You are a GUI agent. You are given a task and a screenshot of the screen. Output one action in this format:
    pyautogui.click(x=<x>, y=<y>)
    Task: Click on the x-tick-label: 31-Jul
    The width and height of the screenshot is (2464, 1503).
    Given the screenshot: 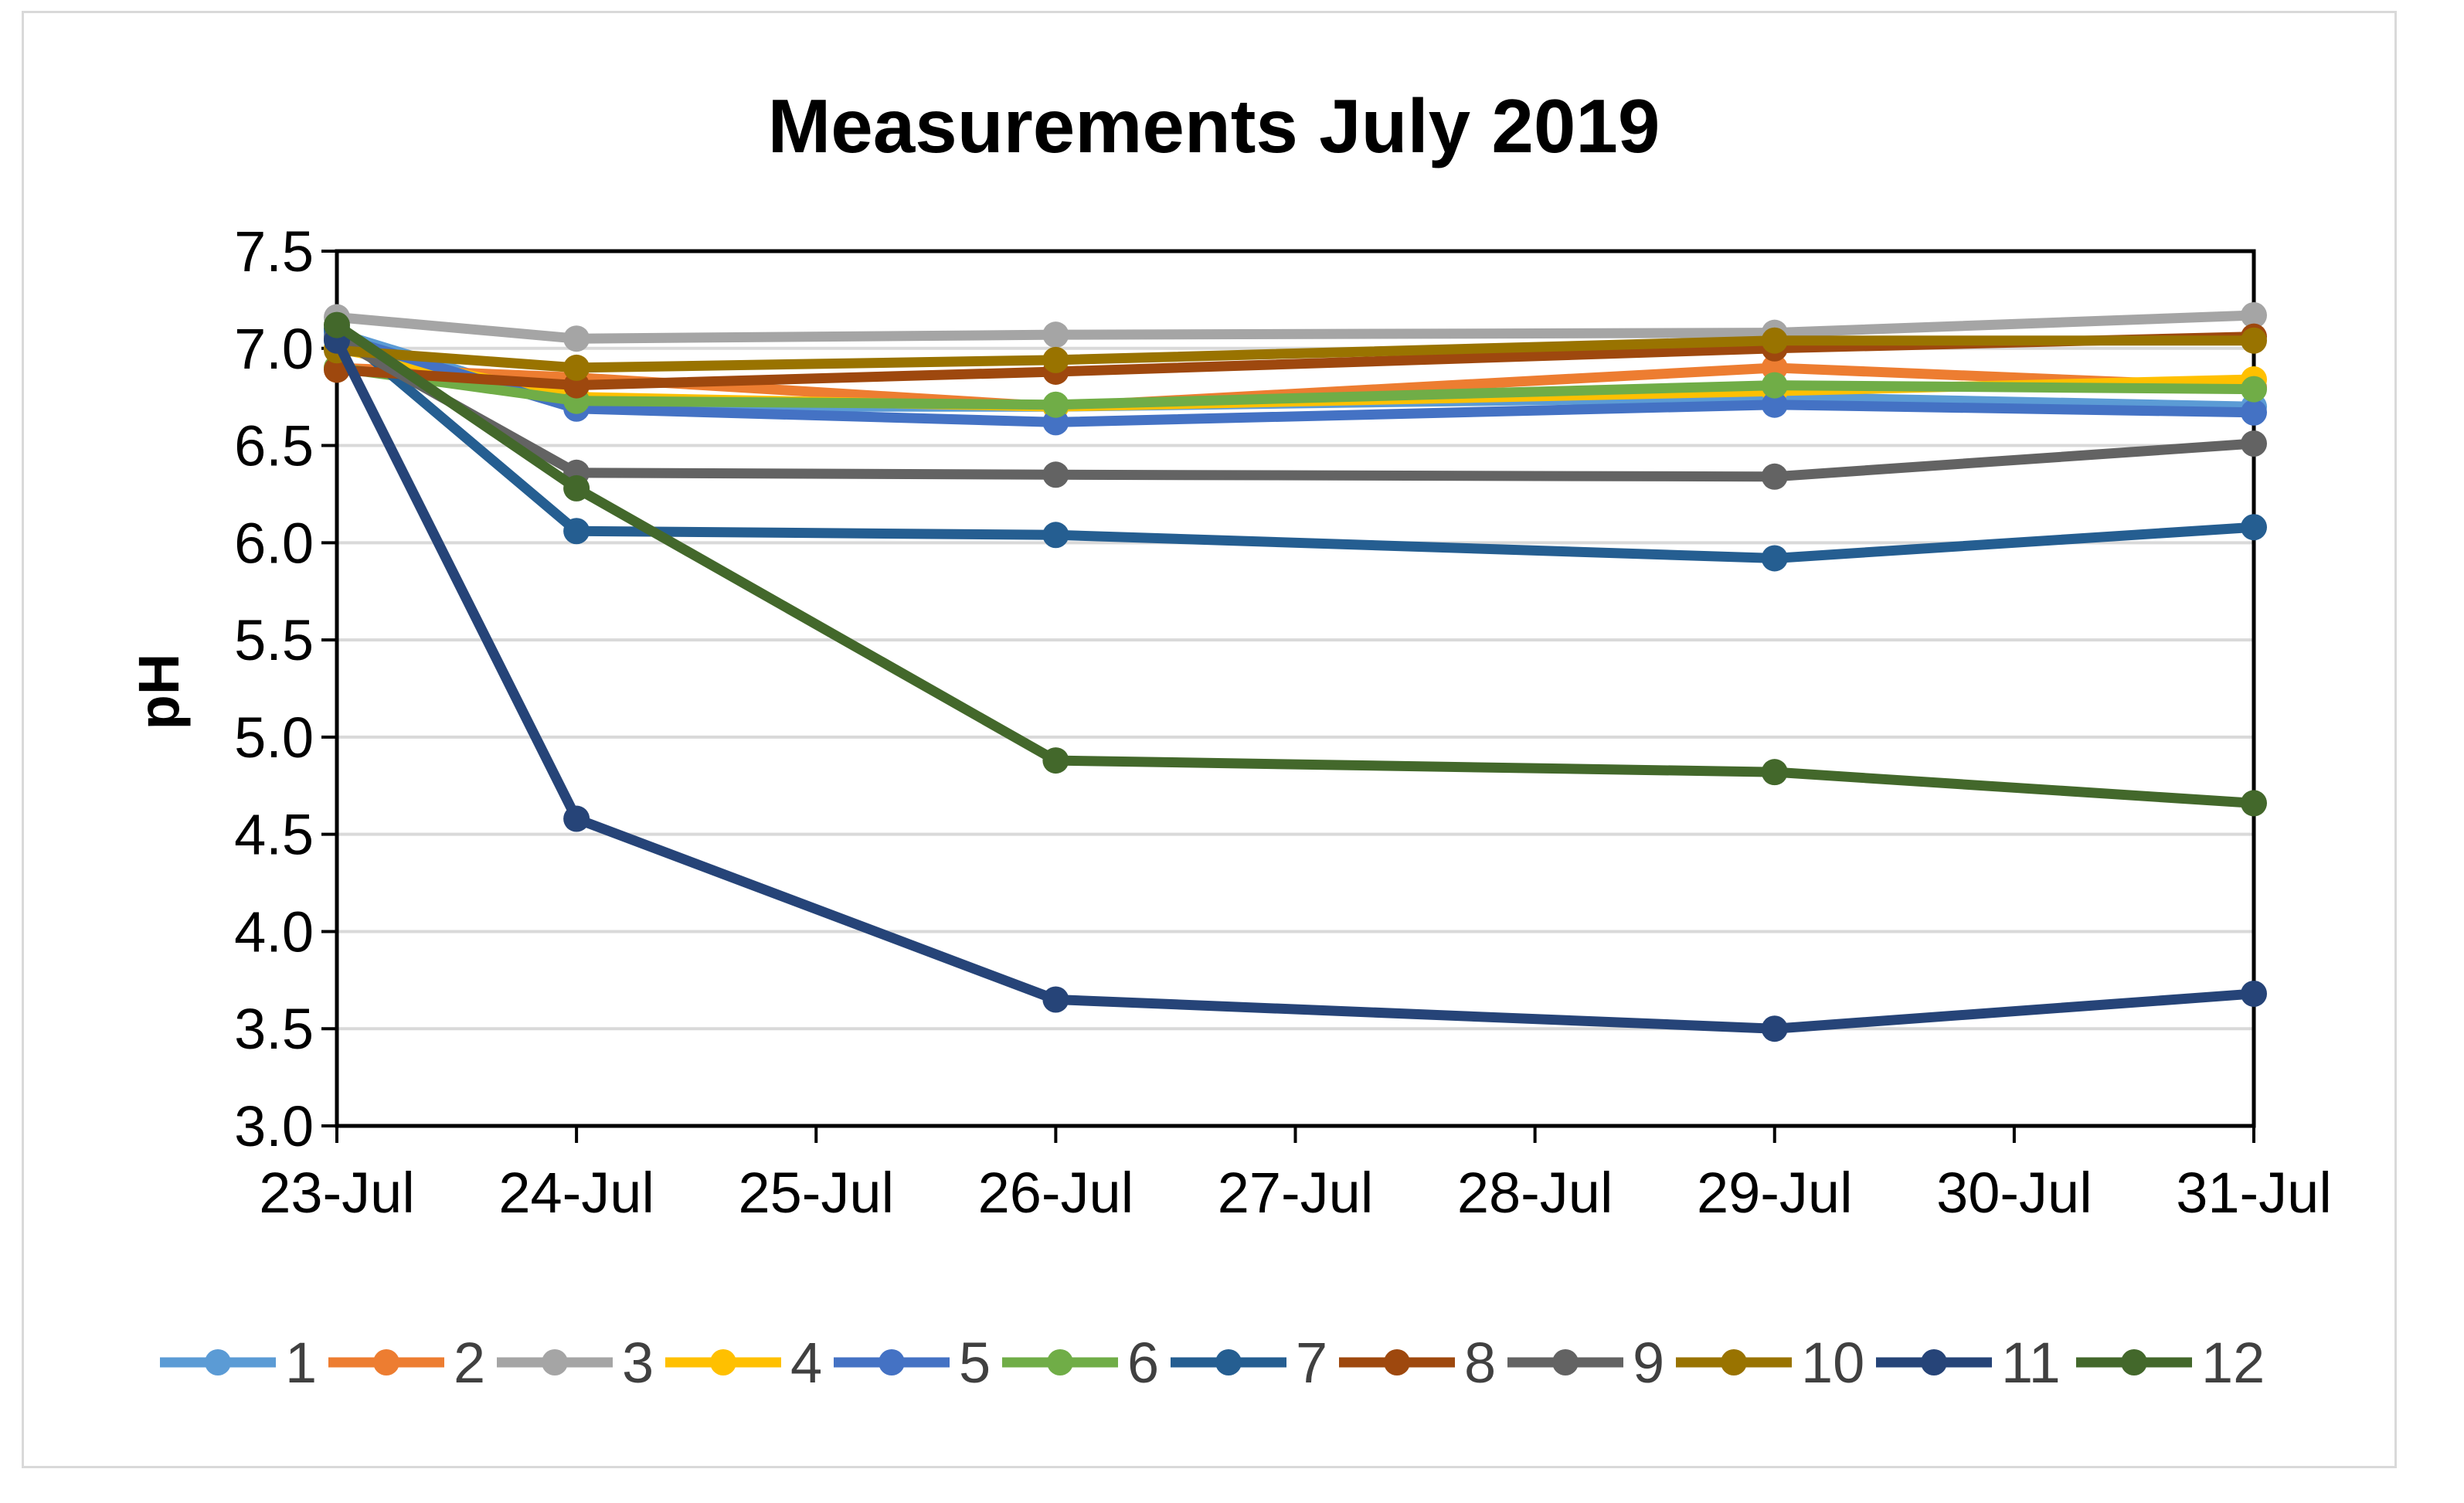 What is the action you would take?
    pyautogui.click(x=2254, y=1193)
    